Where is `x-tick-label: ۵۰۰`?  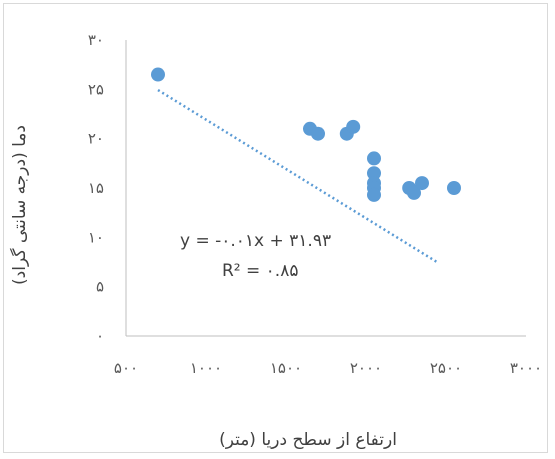 x-tick-label: ۵۰۰ is located at coordinates (126, 368).